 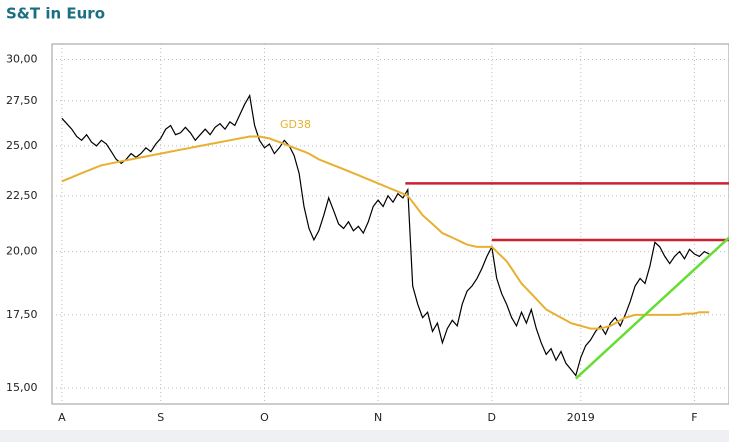 I want to click on bottom-strip, so click(x=364, y=436).